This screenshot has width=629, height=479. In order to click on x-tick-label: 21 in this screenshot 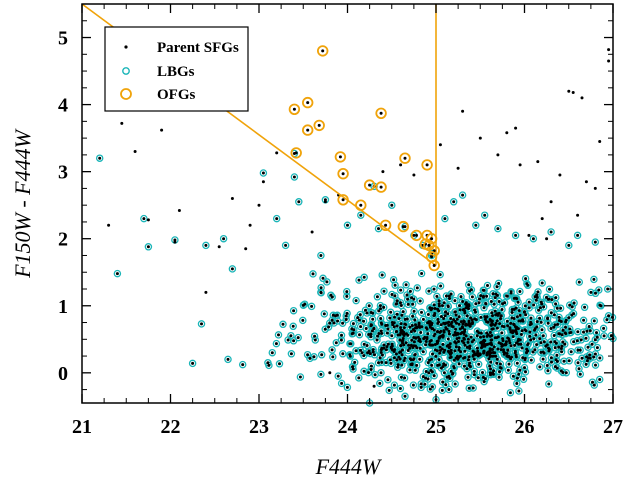, I will do `click(82, 427)`.